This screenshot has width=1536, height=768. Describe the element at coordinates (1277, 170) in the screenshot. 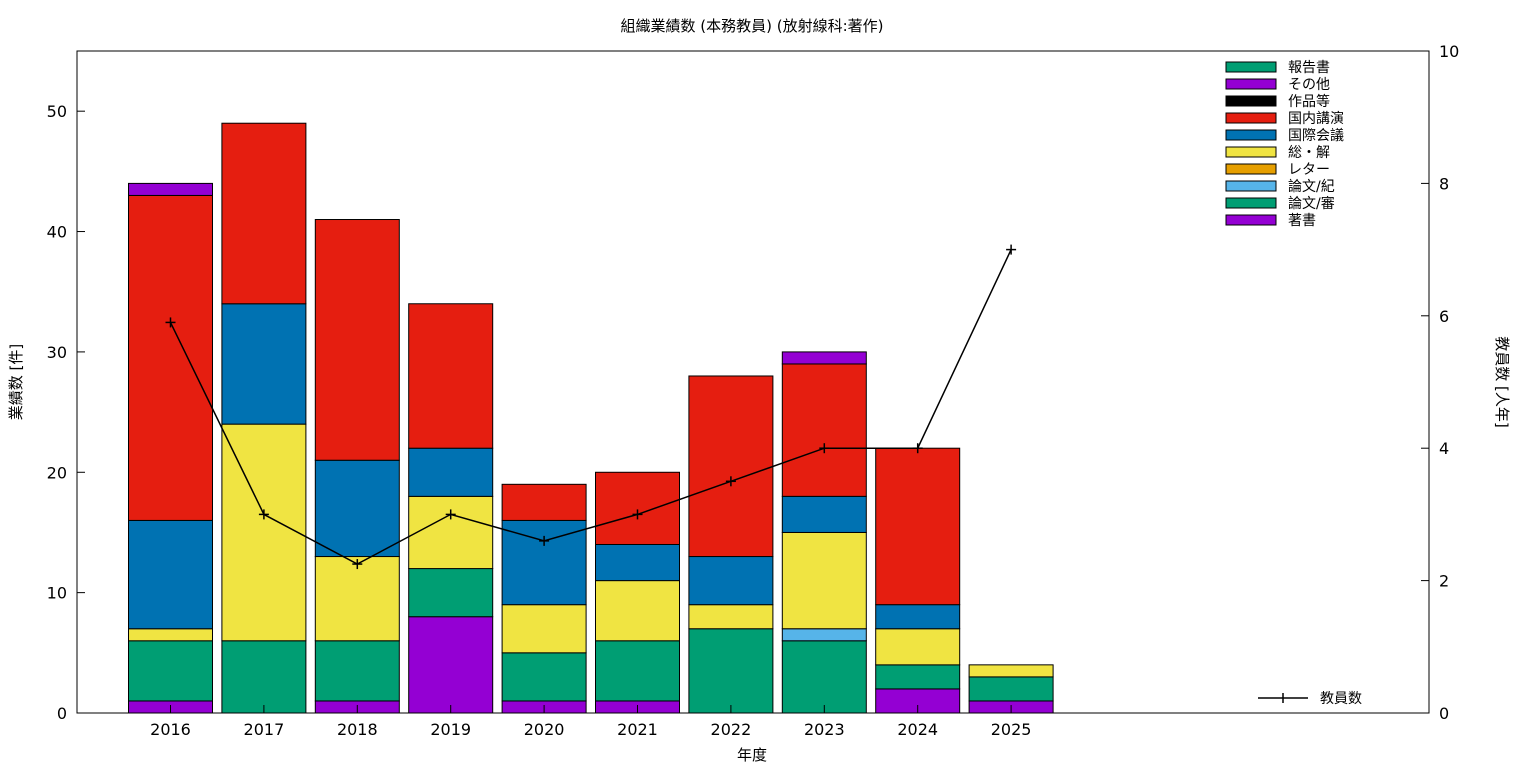

I see `legend-item-6: レター` at that location.